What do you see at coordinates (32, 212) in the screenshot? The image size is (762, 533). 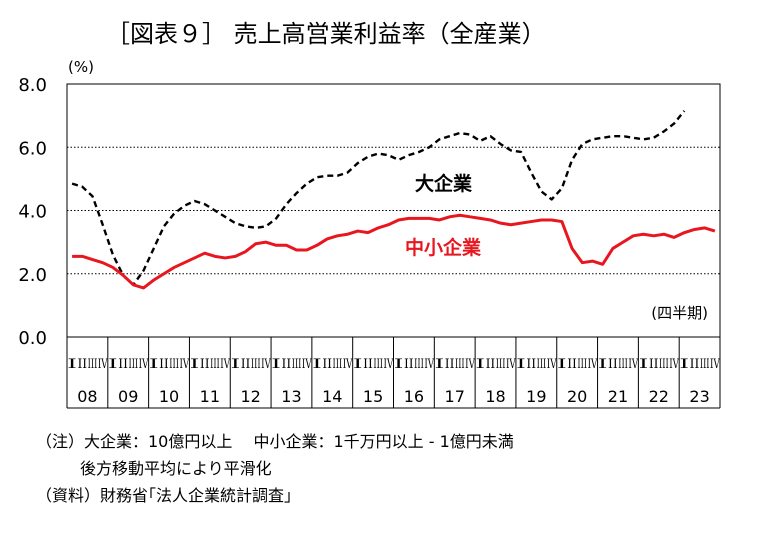 I see `y-tick-label: 4.0` at bounding box center [32, 212].